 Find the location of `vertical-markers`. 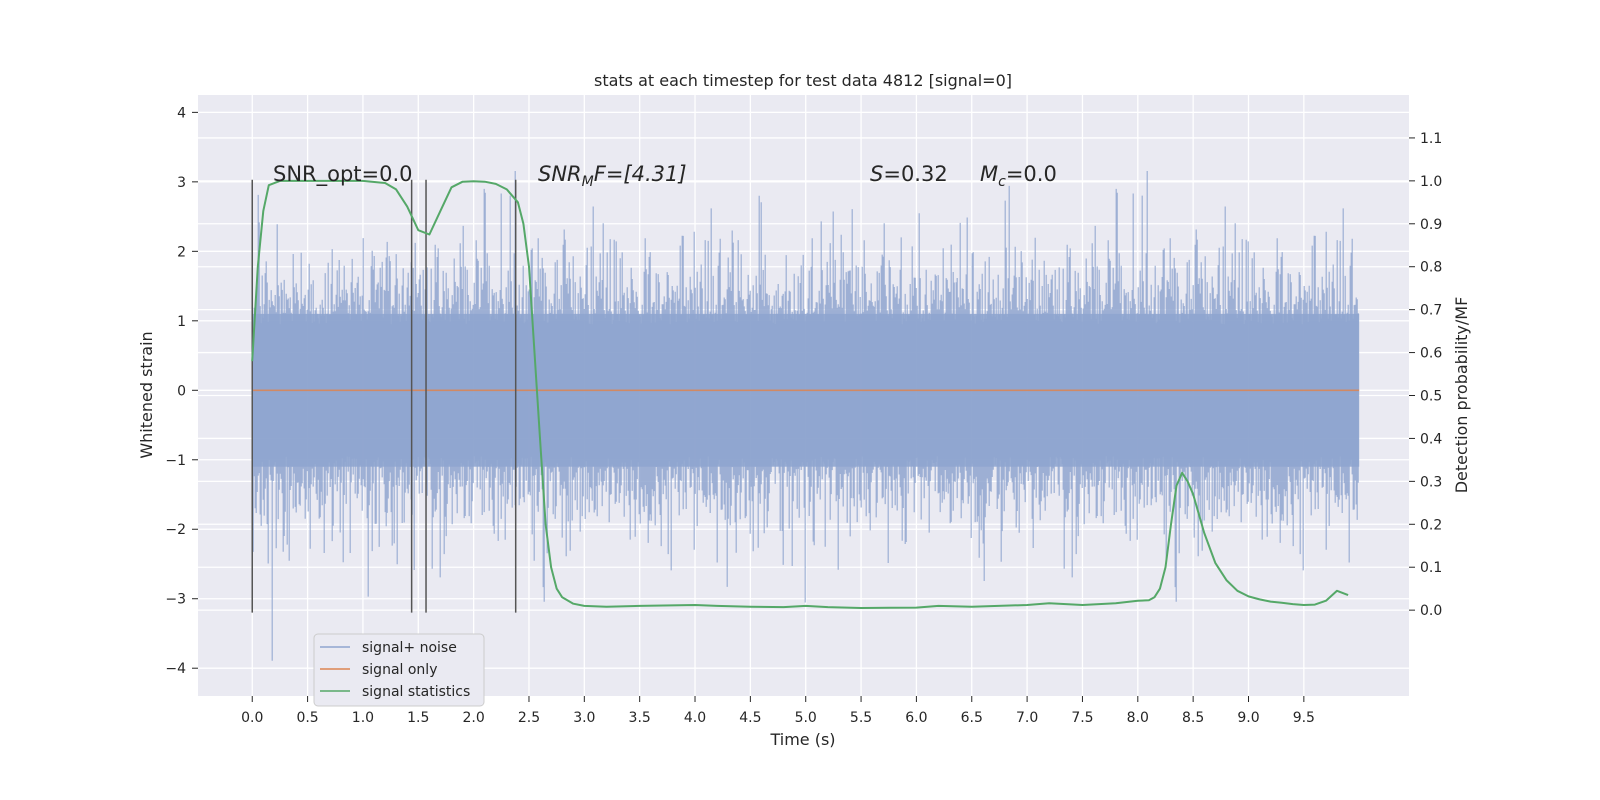

vertical-markers is located at coordinates (384, 396).